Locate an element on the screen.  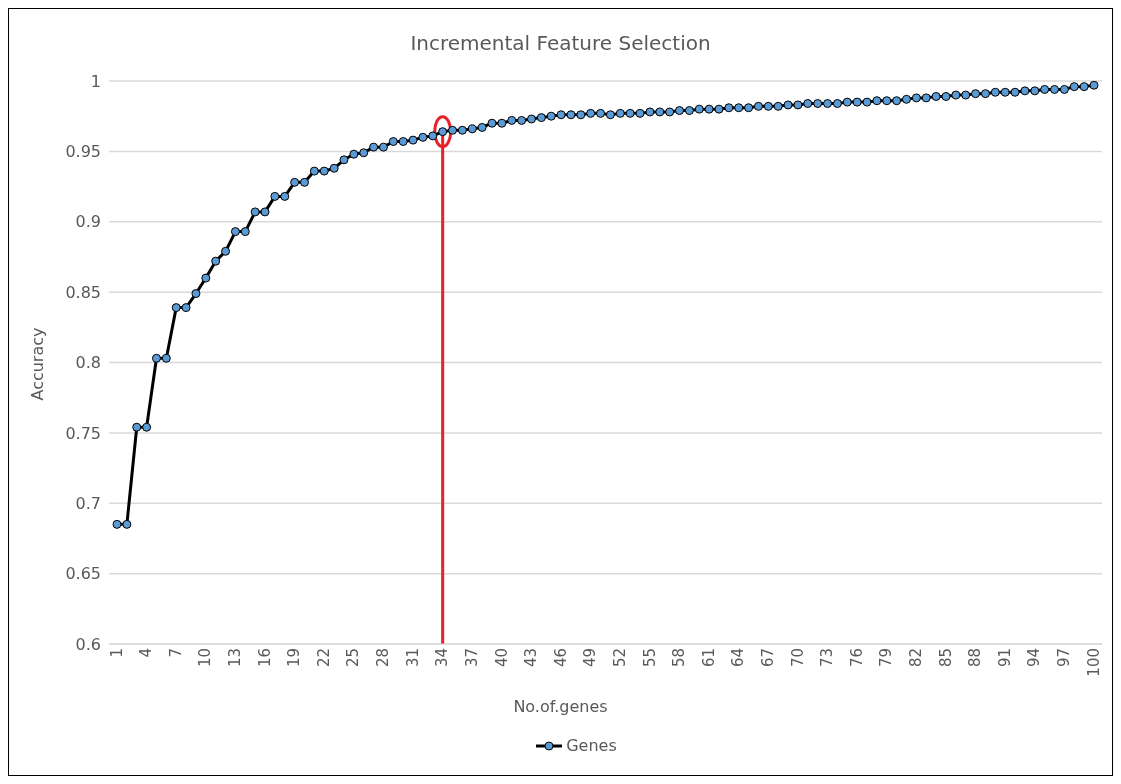
x-tick-label: 82 is located at coordinates (916, 658).